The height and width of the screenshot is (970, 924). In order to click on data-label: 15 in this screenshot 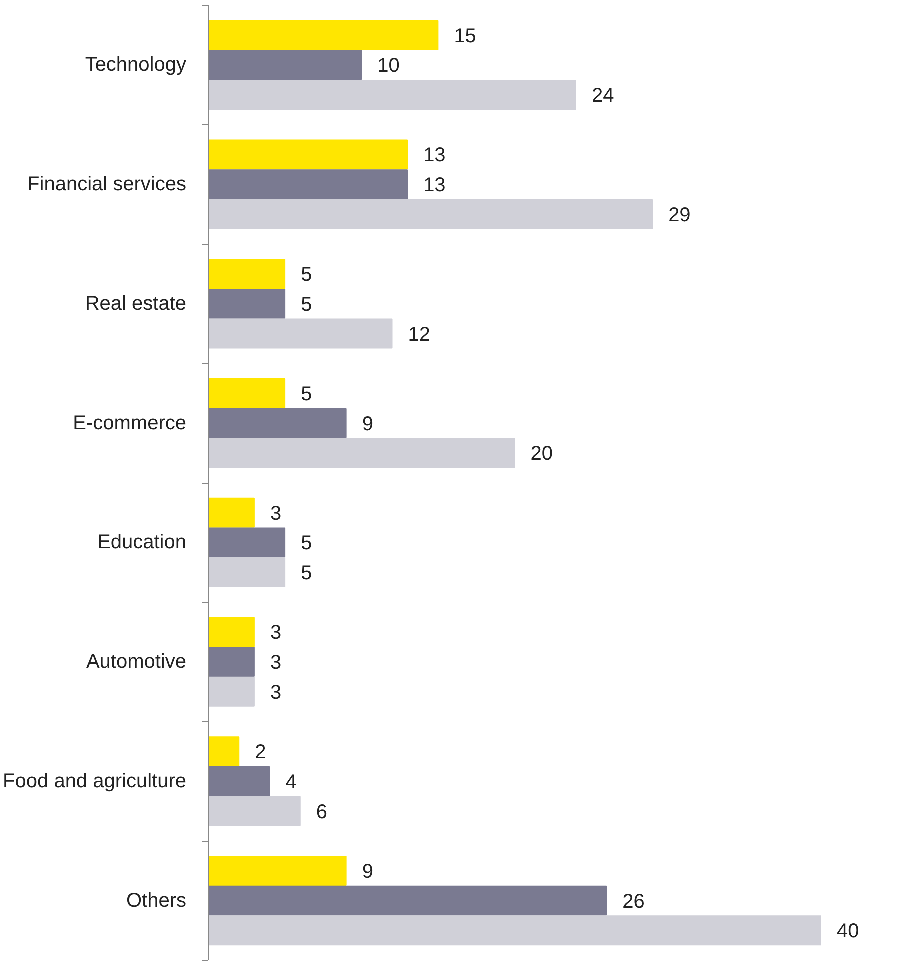, I will do `click(465, 36)`.